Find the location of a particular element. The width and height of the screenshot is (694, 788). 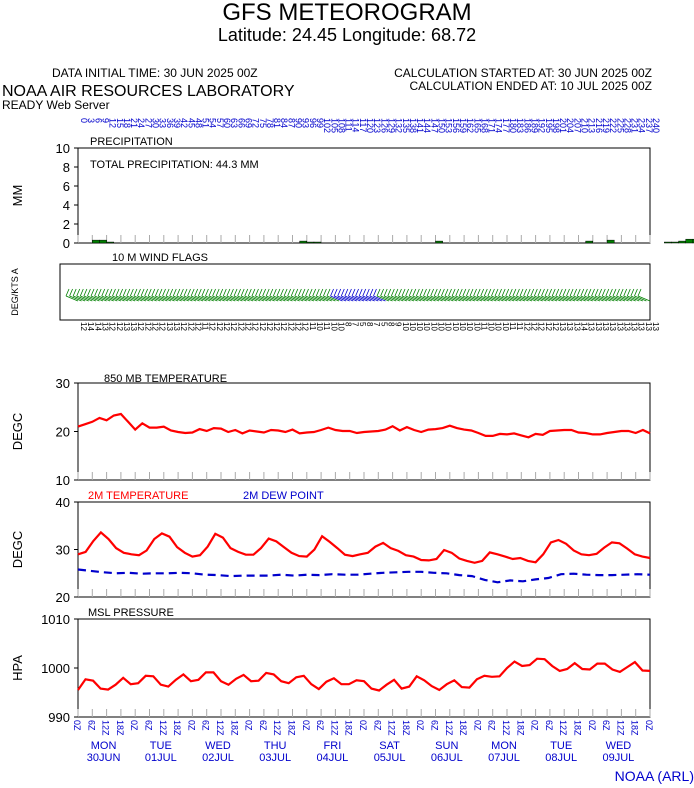

wind-speed-label: 9 is located at coordinates (398, 324).